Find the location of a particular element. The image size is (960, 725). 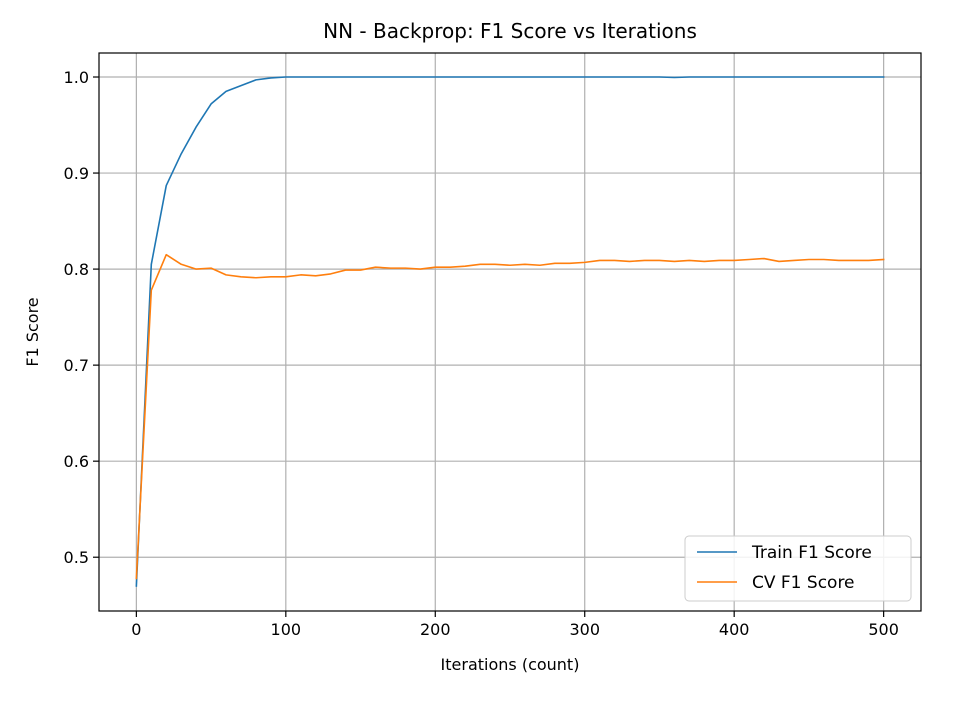

legend-label-cv: CV F1 Score is located at coordinates (803, 583).